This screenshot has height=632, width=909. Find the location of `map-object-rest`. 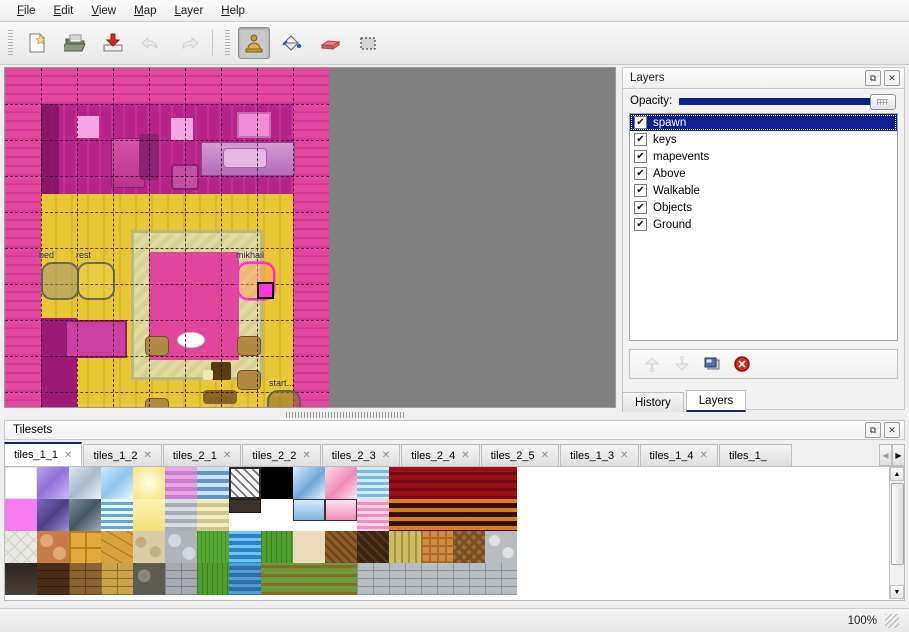

map-object-rest is located at coordinates (96, 281).